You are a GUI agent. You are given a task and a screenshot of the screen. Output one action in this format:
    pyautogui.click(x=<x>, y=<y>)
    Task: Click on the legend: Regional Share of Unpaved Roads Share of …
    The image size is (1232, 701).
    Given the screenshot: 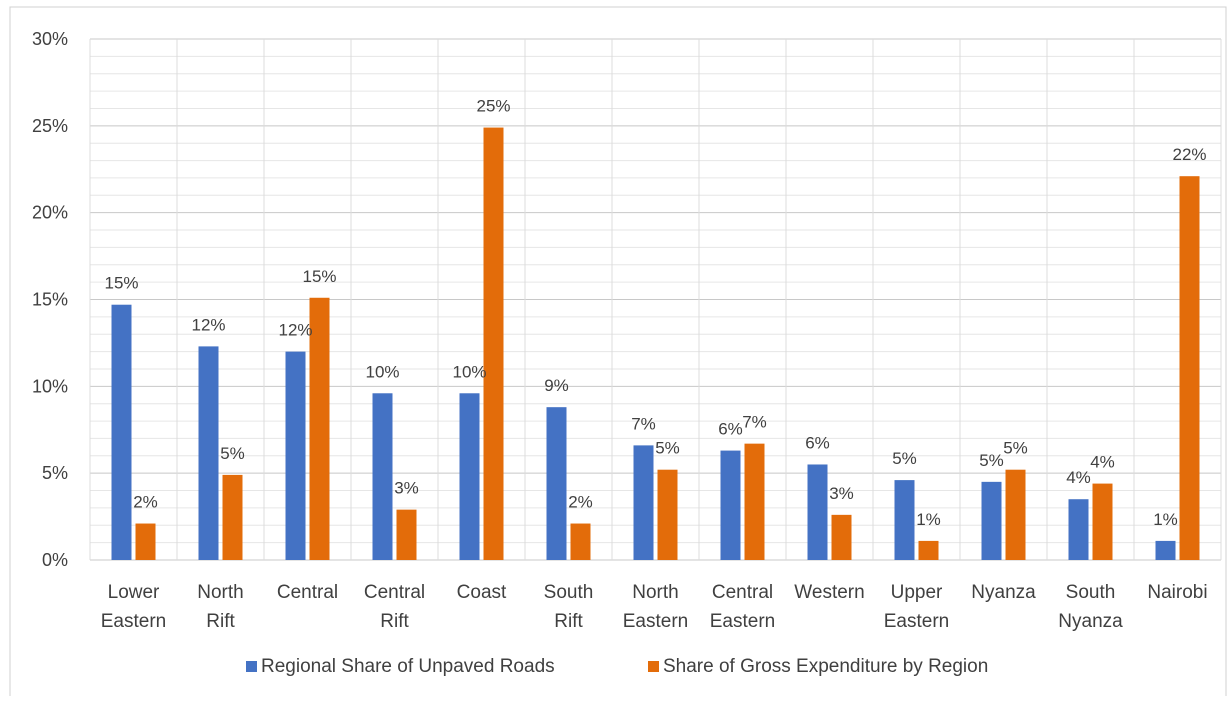 What is the action you would take?
    pyautogui.click(x=617, y=666)
    